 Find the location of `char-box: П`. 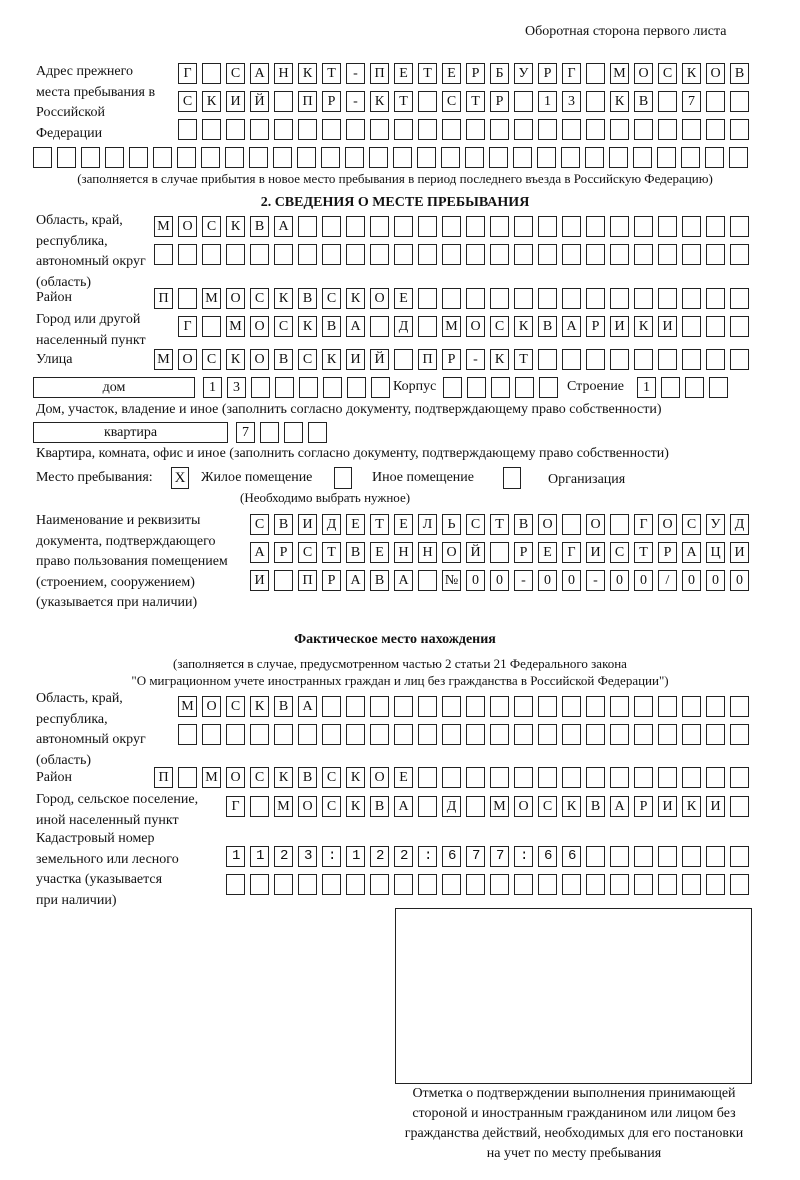

char-box: П is located at coordinates (163, 777).